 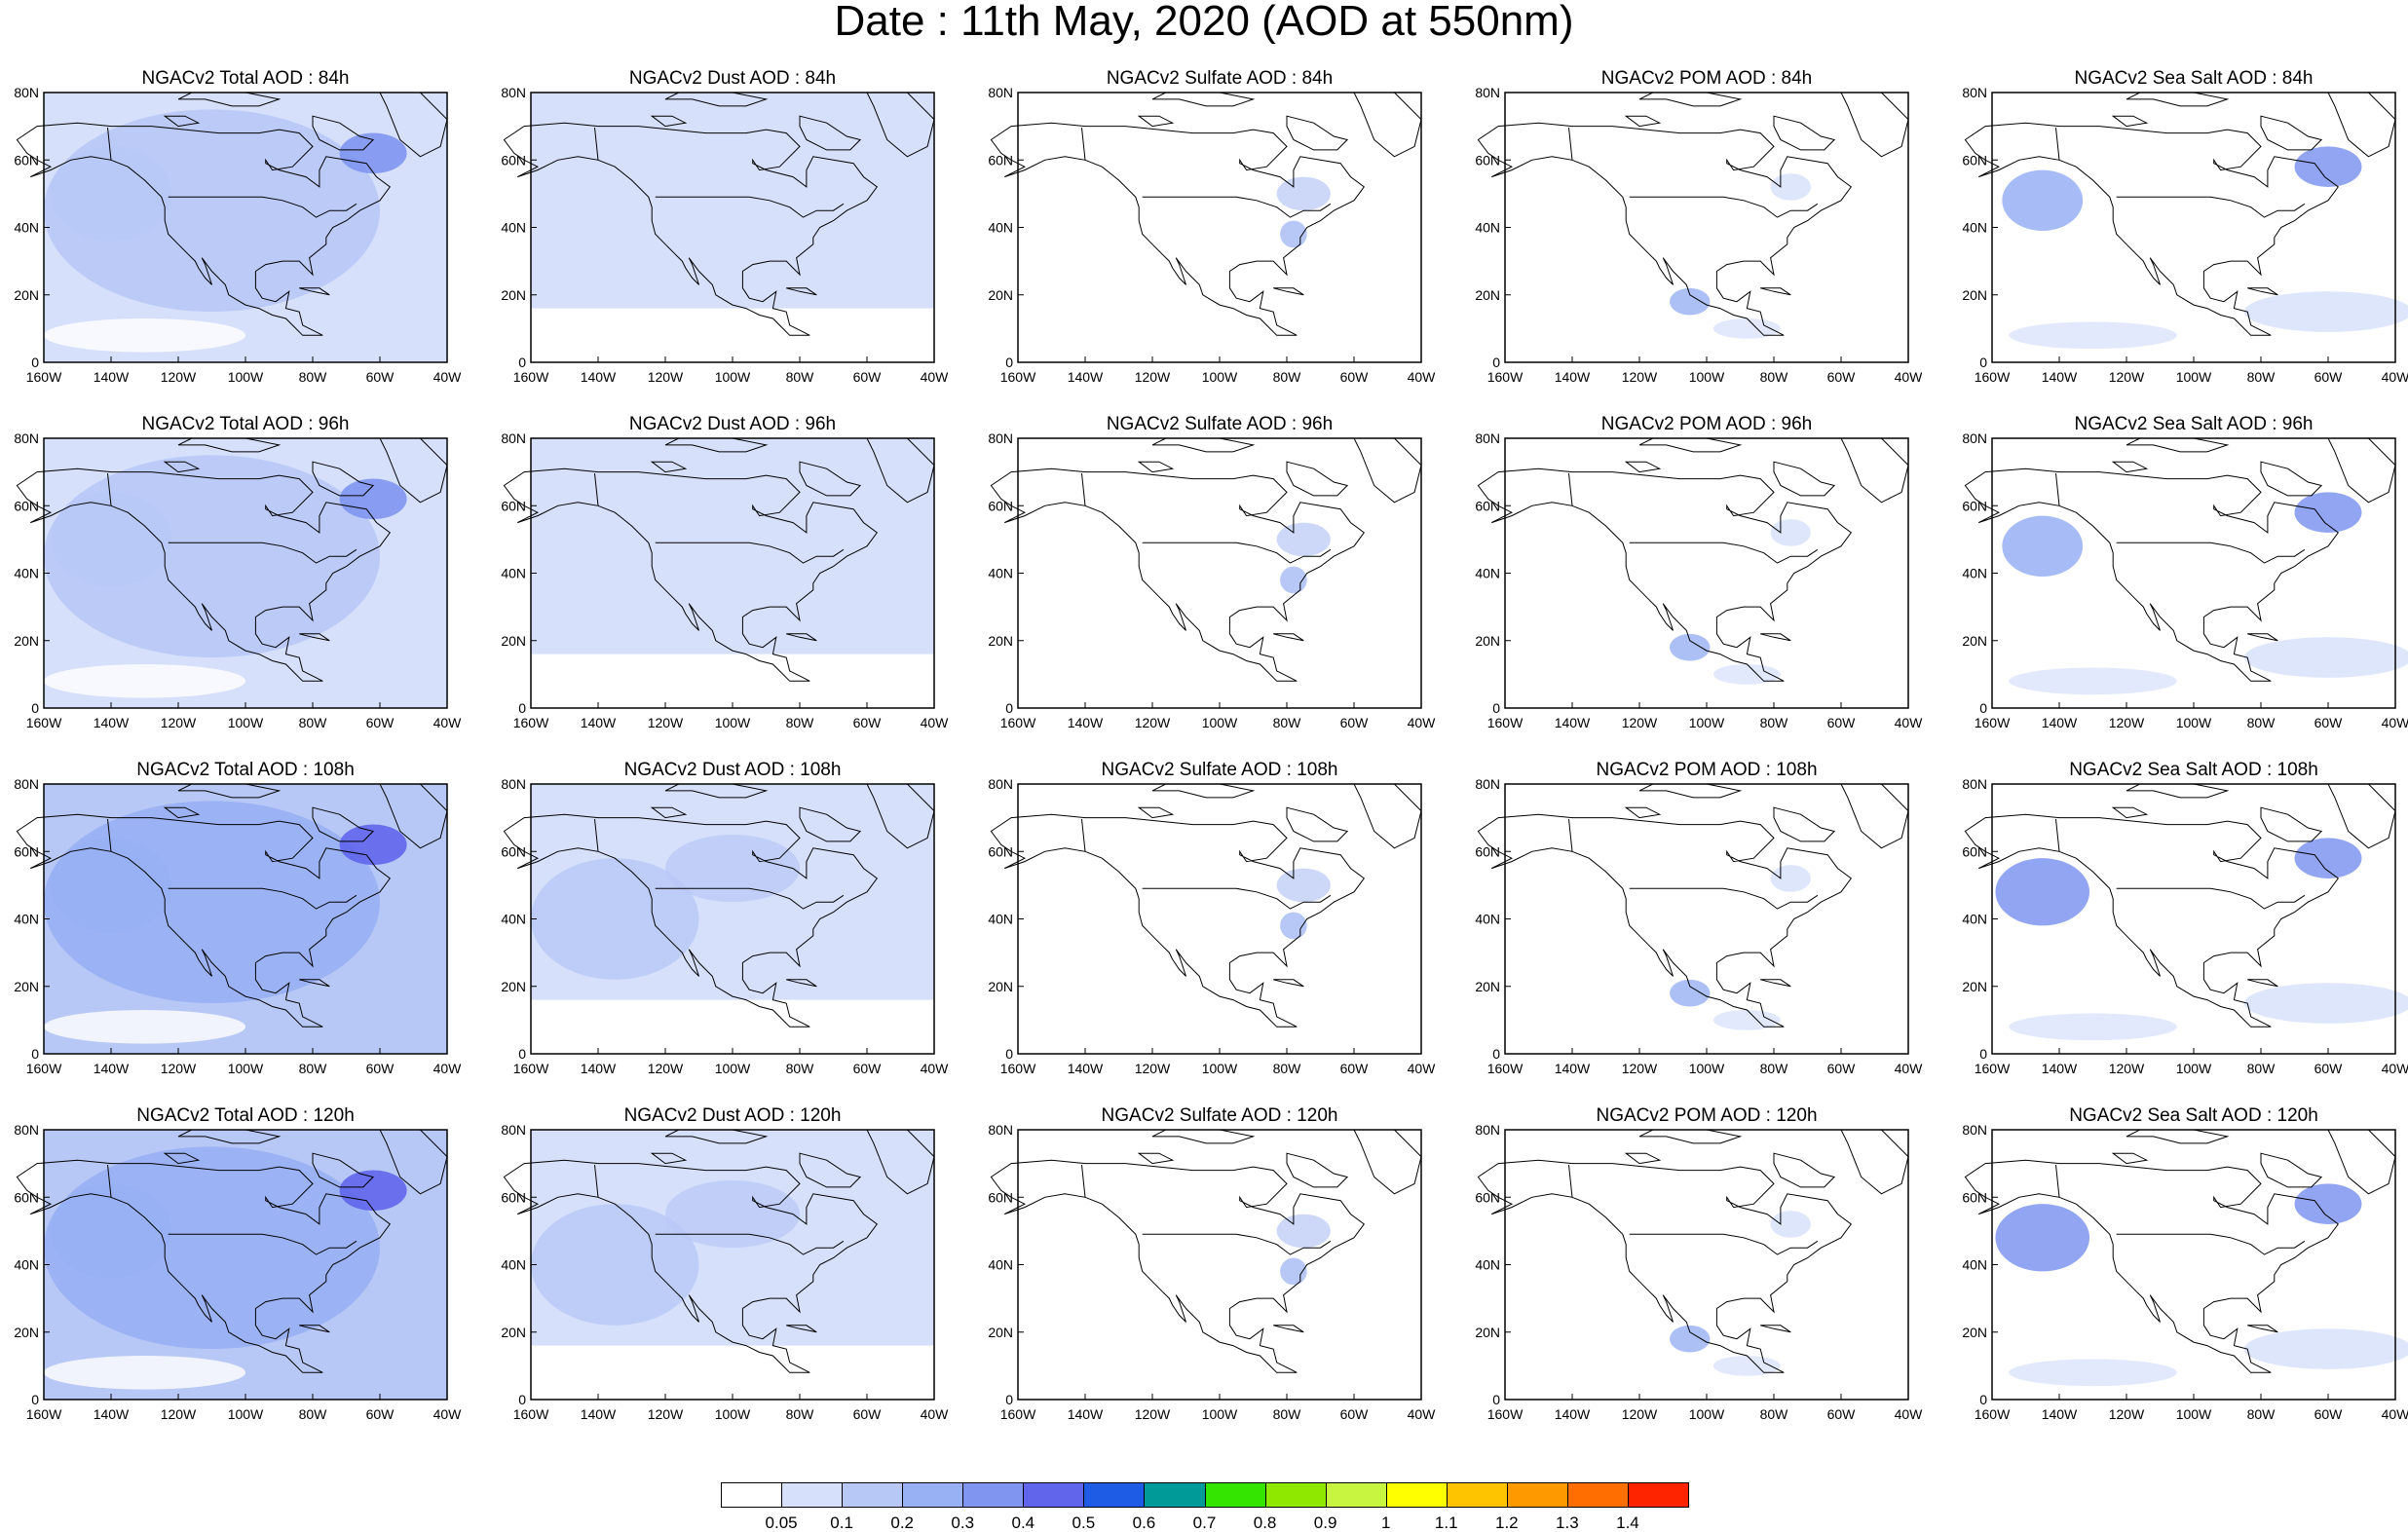 What do you see at coordinates (1220, 424) in the screenshot?
I see `panel-title: NGACv2 Sulfate AOD : 96h` at bounding box center [1220, 424].